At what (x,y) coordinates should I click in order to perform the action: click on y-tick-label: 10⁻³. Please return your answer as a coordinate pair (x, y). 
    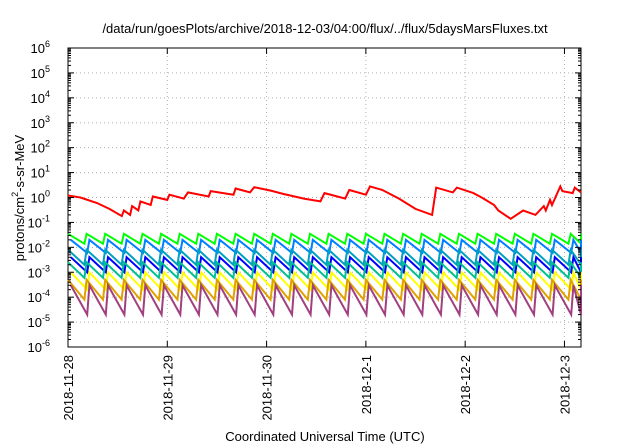
    Looking at the image, I should click on (39, 271).